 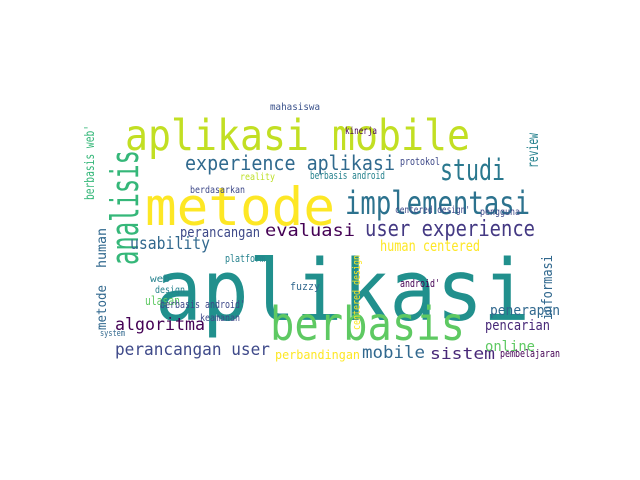 What do you see at coordinates (361, 131) in the screenshot?
I see `word: kinerja` at bounding box center [361, 131].